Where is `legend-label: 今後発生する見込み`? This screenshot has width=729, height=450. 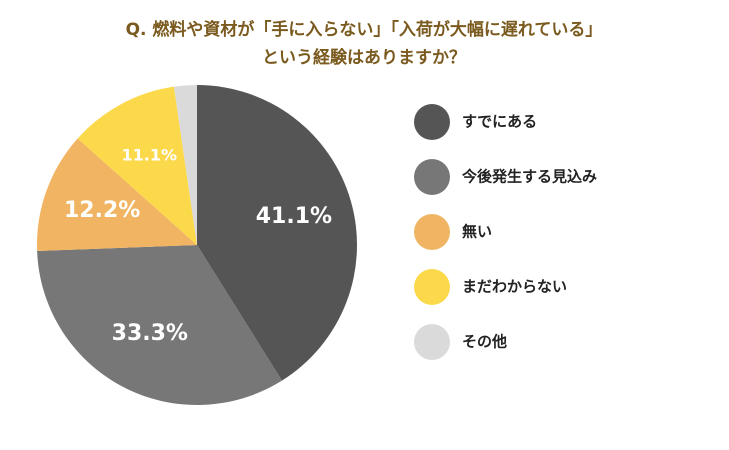 legend-label: 今後発生する見込み is located at coordinates (529, 177).